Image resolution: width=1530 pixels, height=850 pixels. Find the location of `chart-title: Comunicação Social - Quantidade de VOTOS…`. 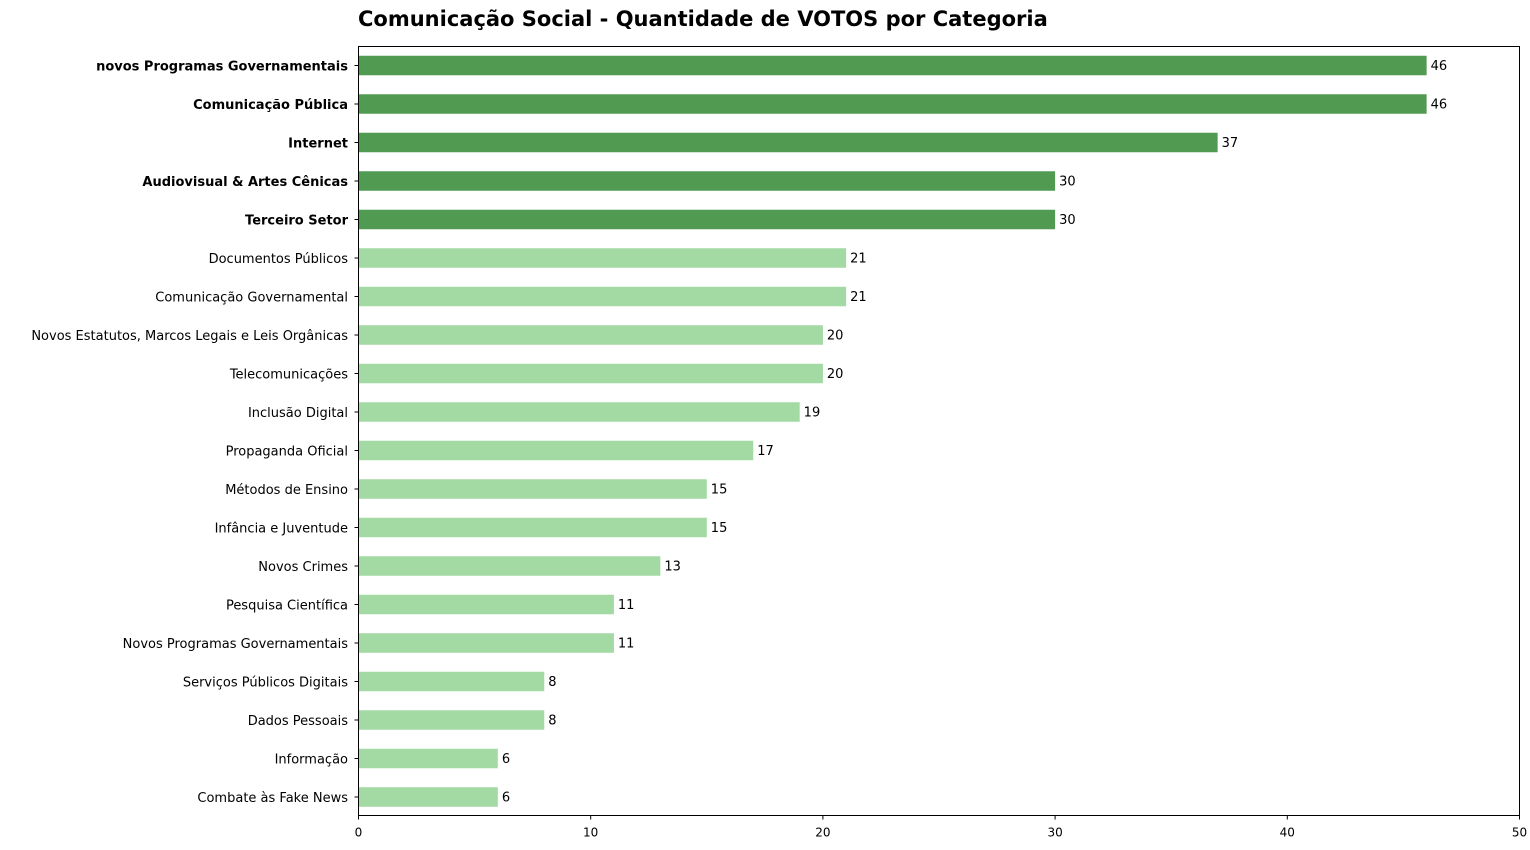

chart-title: Comunicação Social - Quantidade de VOTOS… is located at coordinates (703, 19).